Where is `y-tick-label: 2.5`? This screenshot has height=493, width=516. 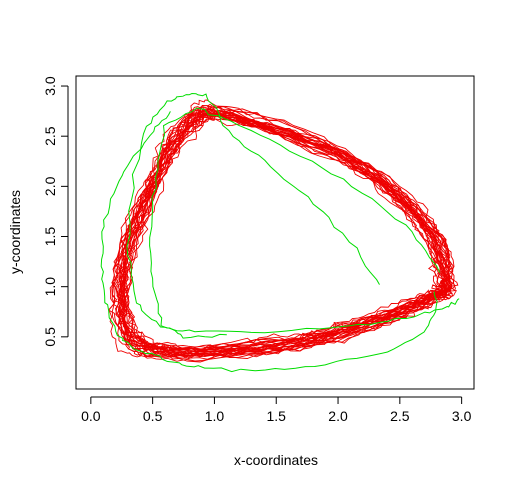 y-tick-label: 2.5 is located at coordinates (50, 136).